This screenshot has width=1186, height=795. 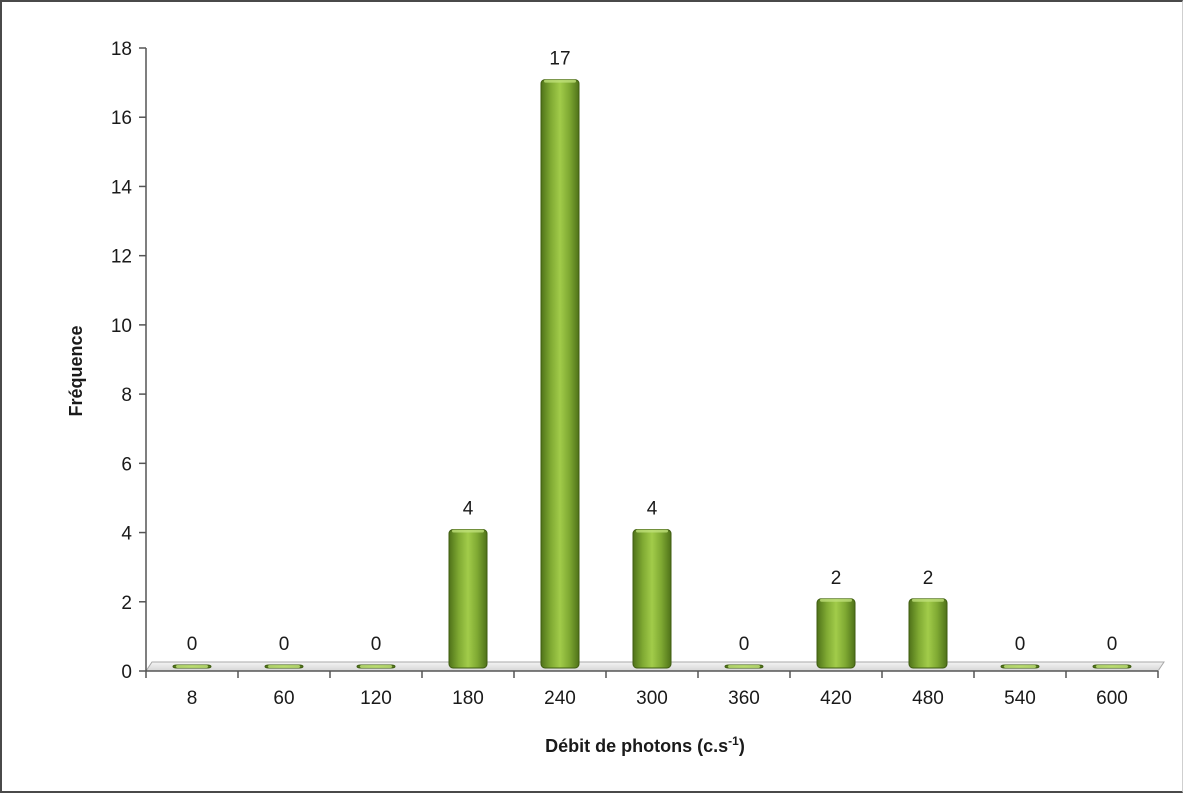 What do you see at coordinates (76, 370) in the screenshot?
I see `y-axis-title: Fréquence` at bounding box center [76, 370].